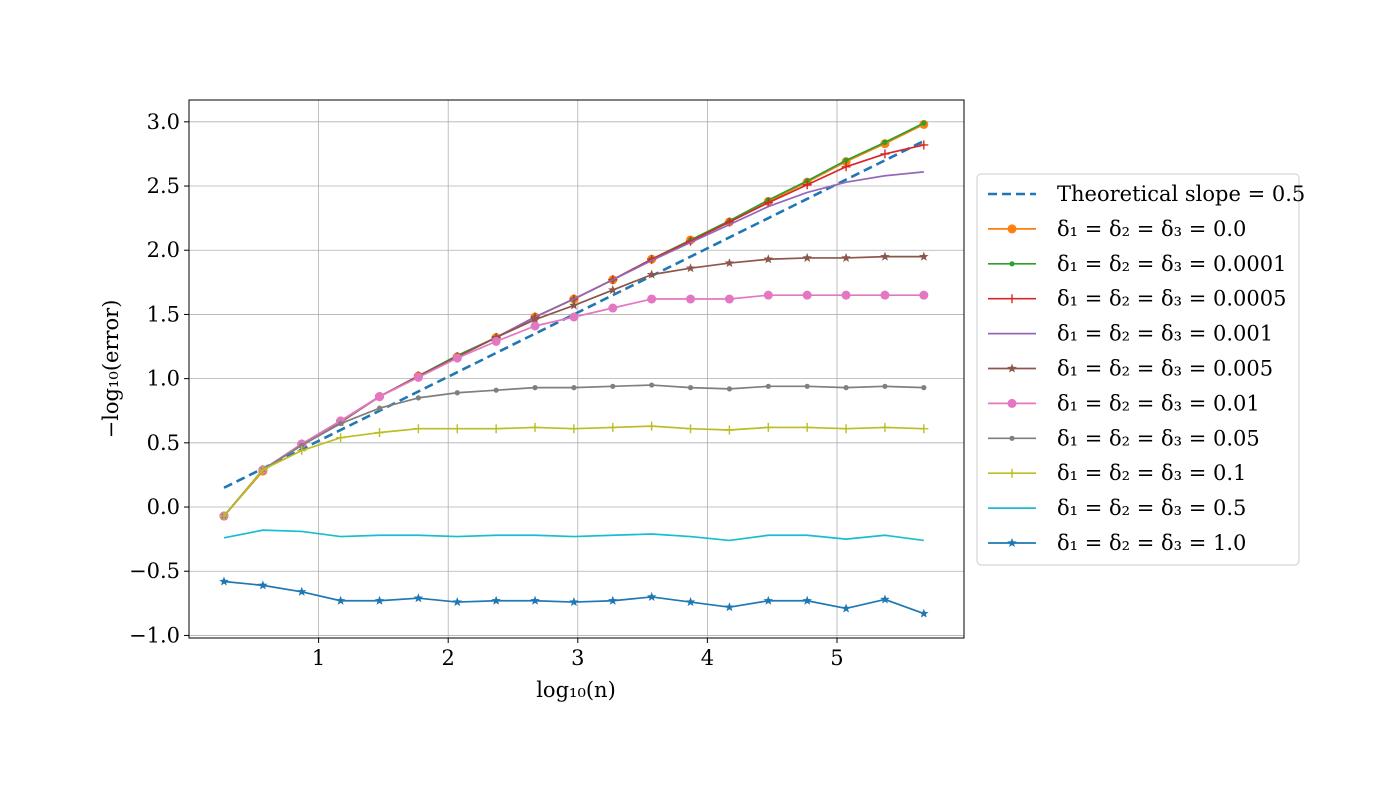  I want to click on legend-label: δ₁ = δ₂ = δ₃ = 0.5, so click(1151, 508).